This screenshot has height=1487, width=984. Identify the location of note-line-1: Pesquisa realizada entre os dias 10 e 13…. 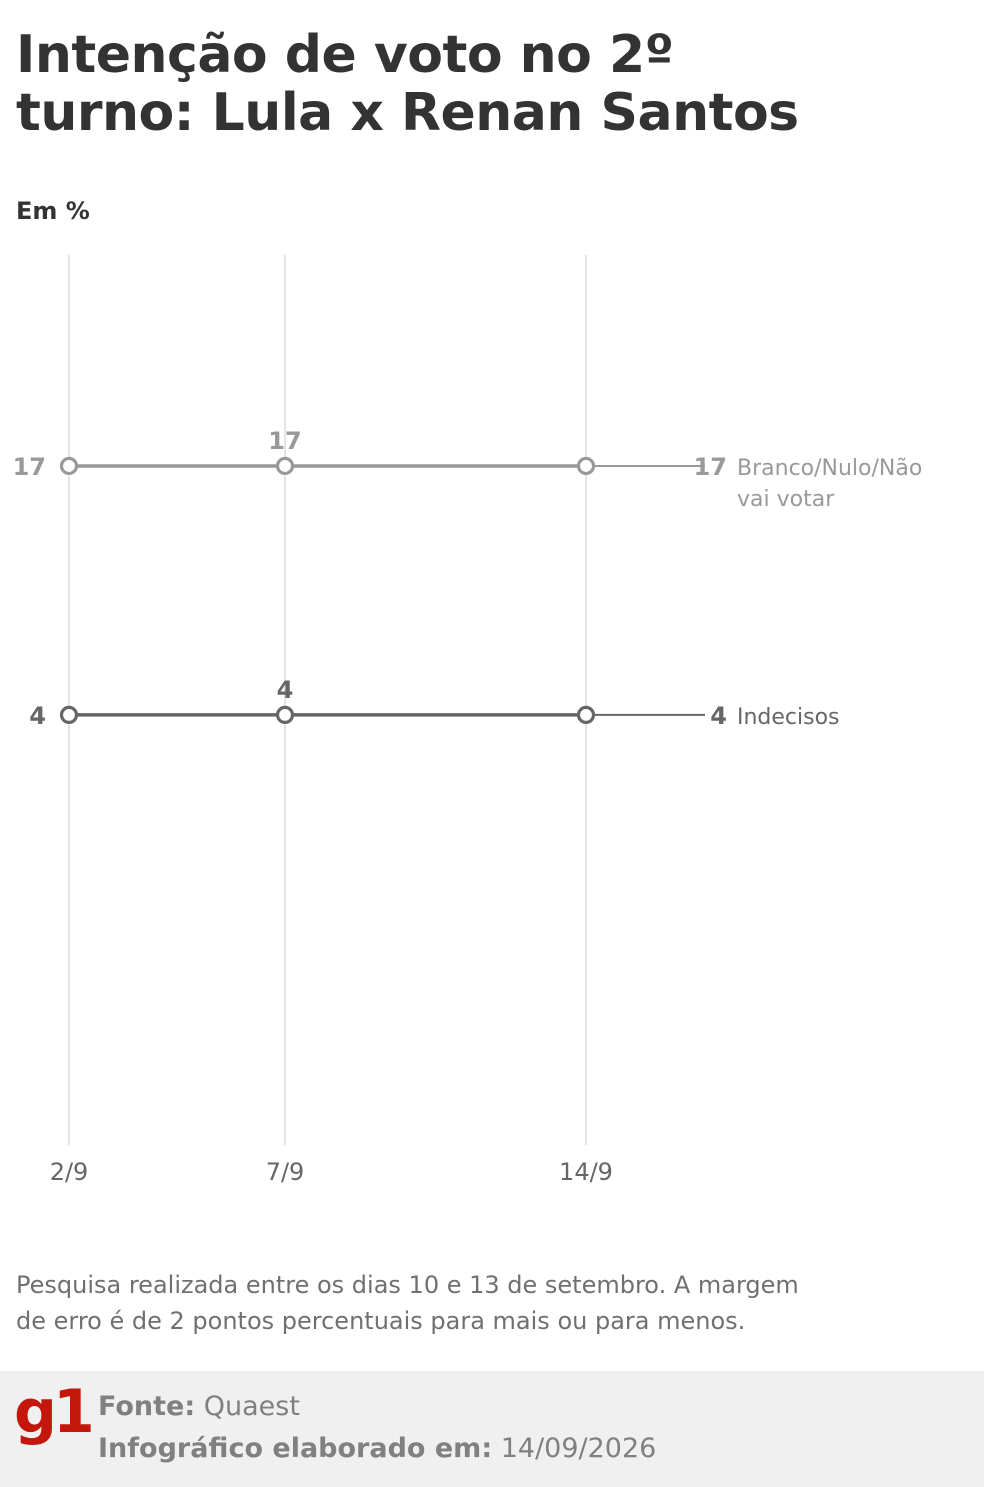
(407, 1285).